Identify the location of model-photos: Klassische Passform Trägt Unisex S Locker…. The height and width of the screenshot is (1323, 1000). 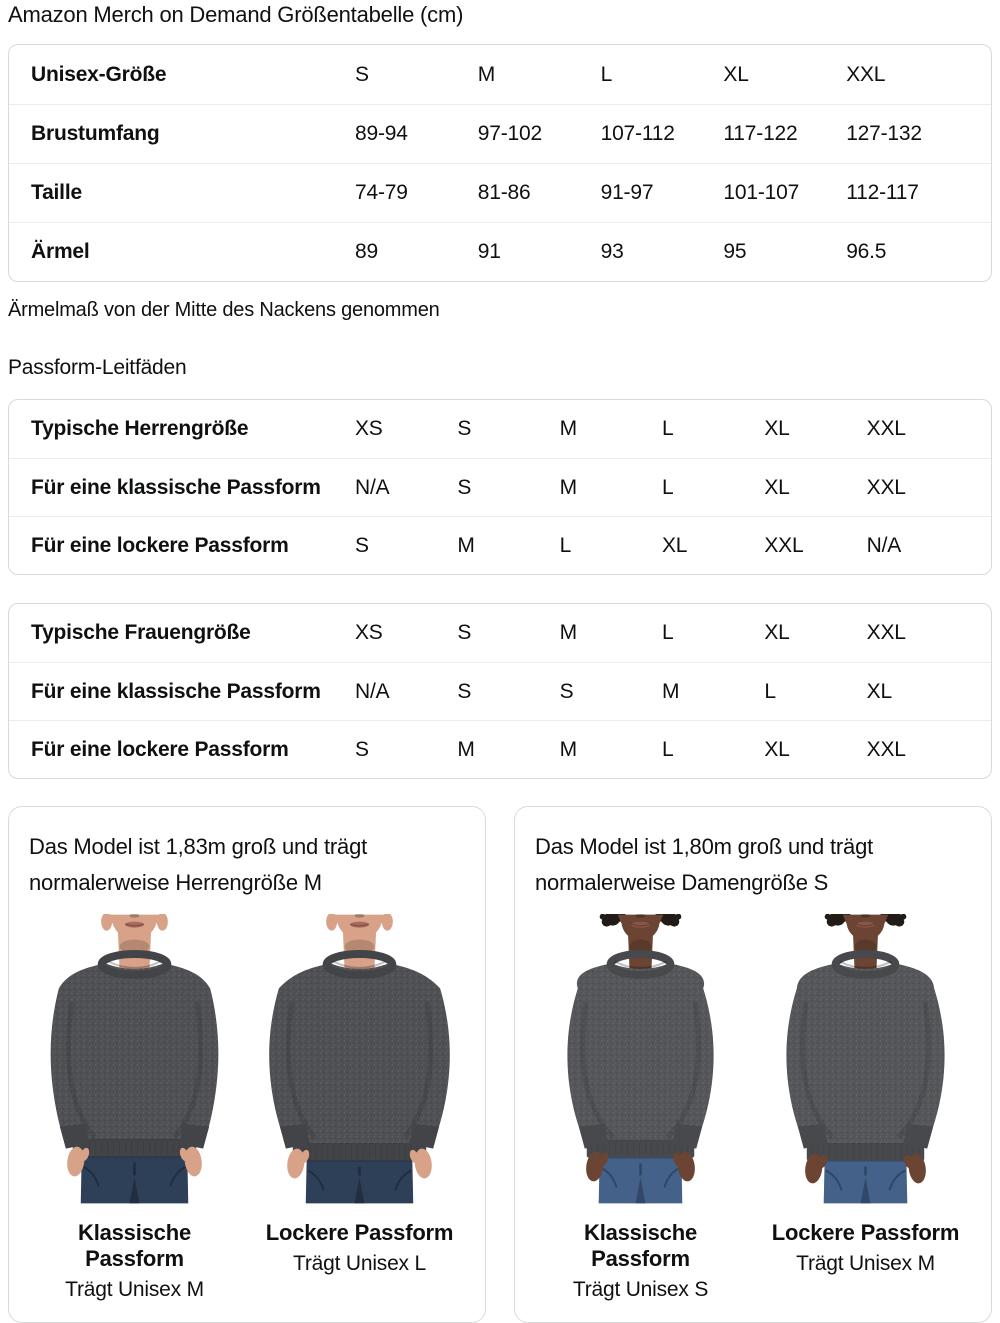
(753, 1108).